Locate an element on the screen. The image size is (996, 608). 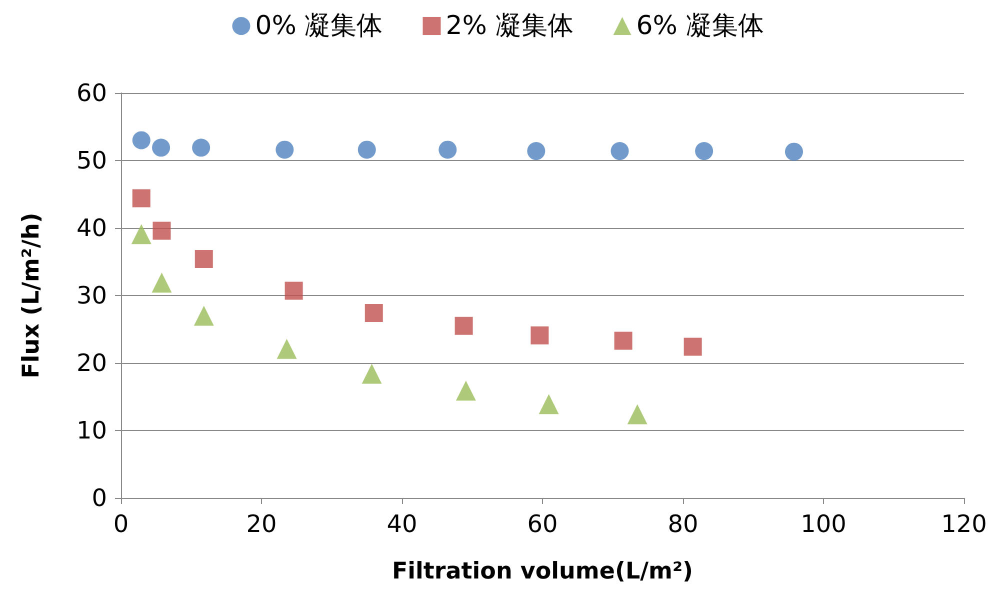
y-tick-label: 0 is located at coordinates (99, 498).